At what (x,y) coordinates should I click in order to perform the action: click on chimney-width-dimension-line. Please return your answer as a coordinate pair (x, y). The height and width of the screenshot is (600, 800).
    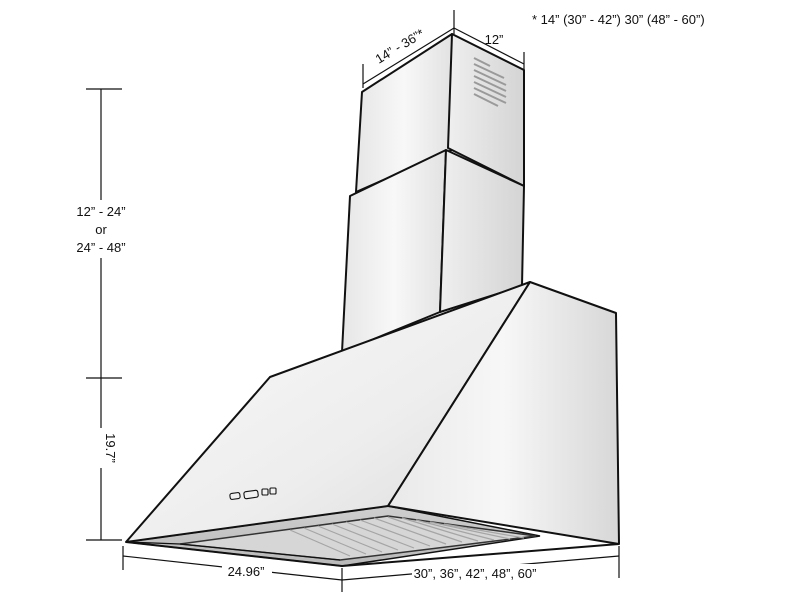
    Looking at the image, I should click on (408, 49).